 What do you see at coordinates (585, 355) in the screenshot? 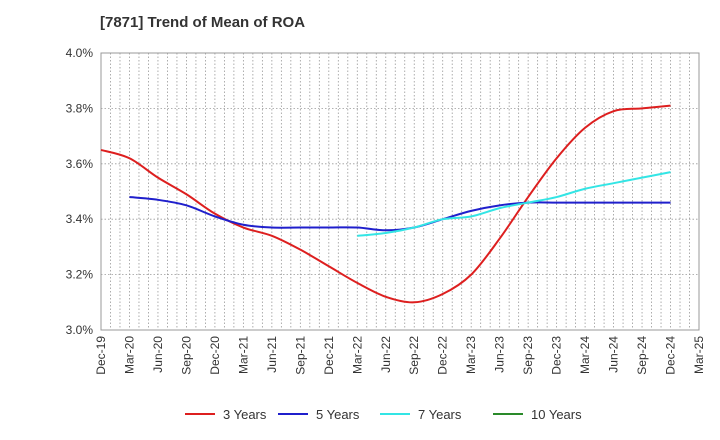
I see `x-tick-label: Mar-24` at bounding box center [585, 355].